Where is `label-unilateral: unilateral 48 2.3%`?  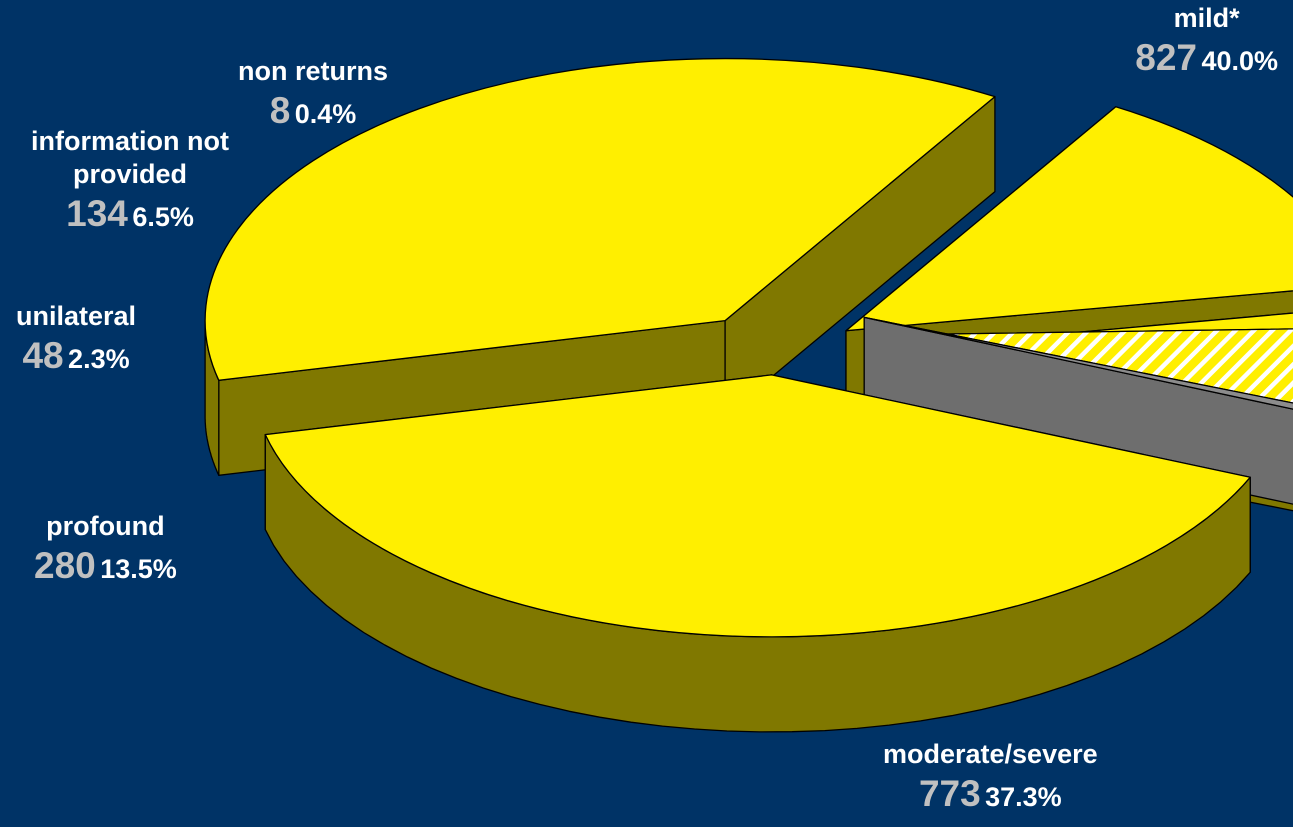
label-unilateral: unilateral 48 2.3% is located at coordinates (76, 338).